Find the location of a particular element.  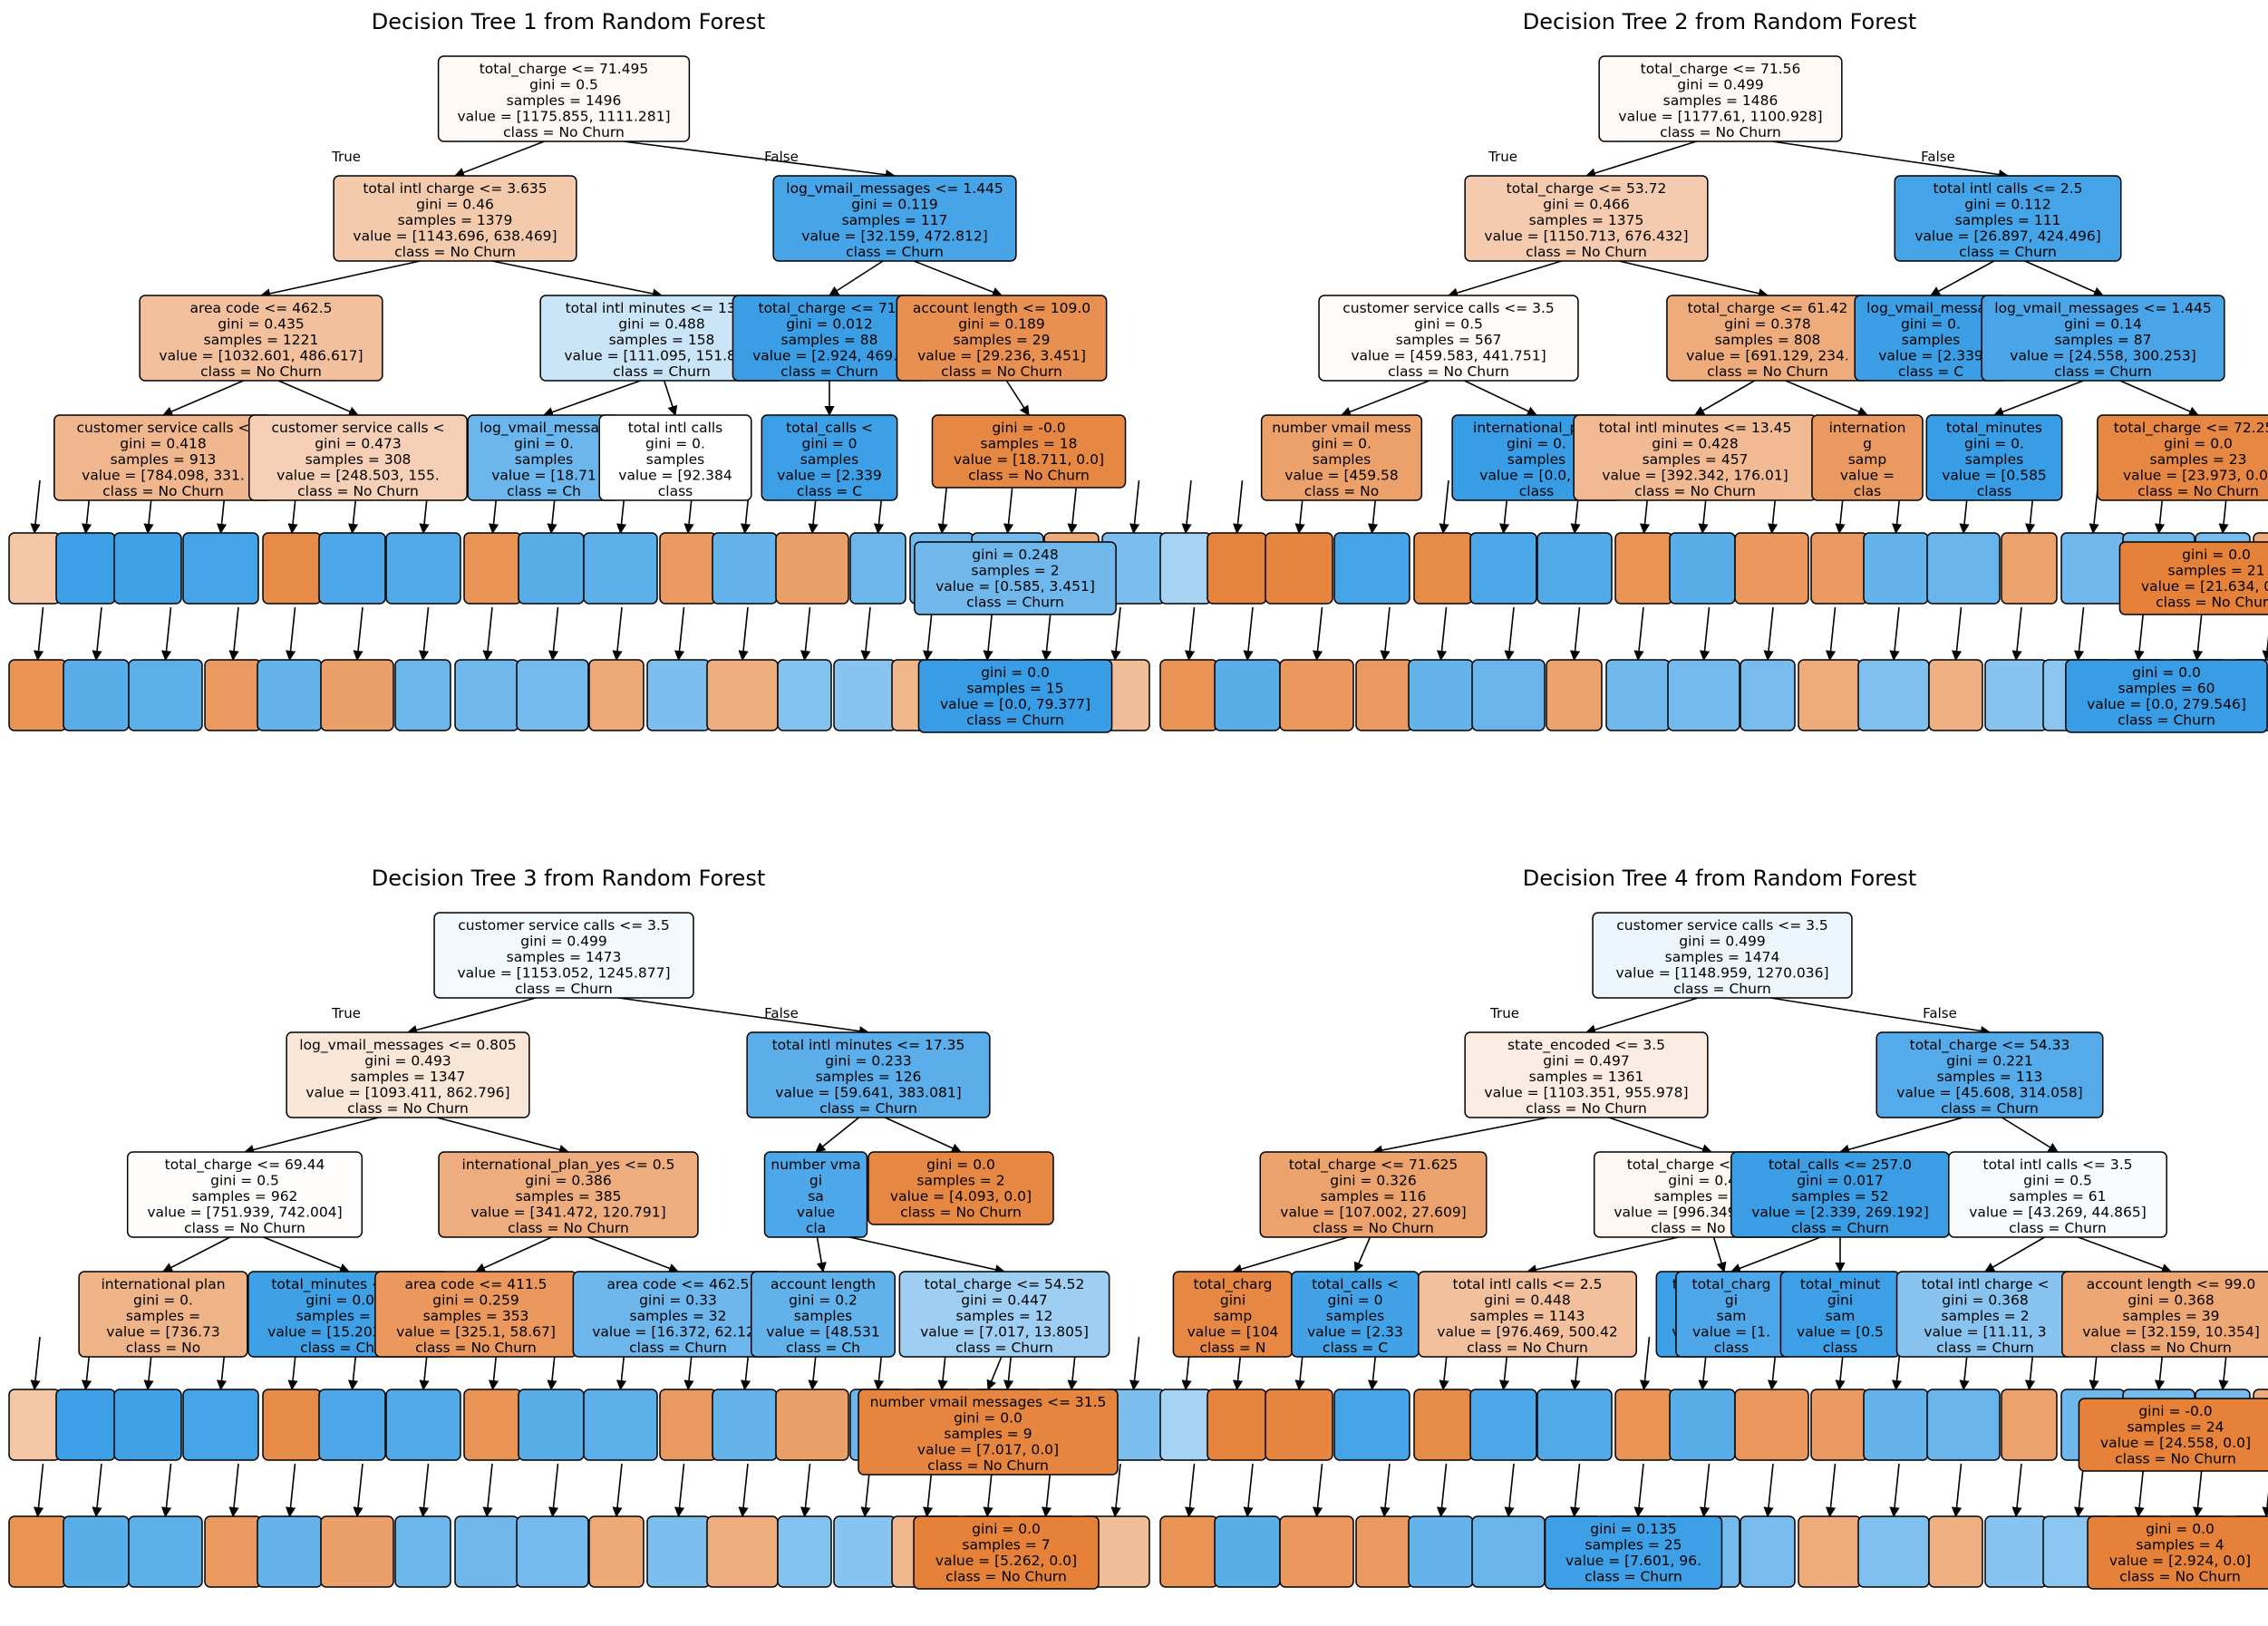

node-line: customer service calls <= 3.5 is located at coordinates (564, 925).